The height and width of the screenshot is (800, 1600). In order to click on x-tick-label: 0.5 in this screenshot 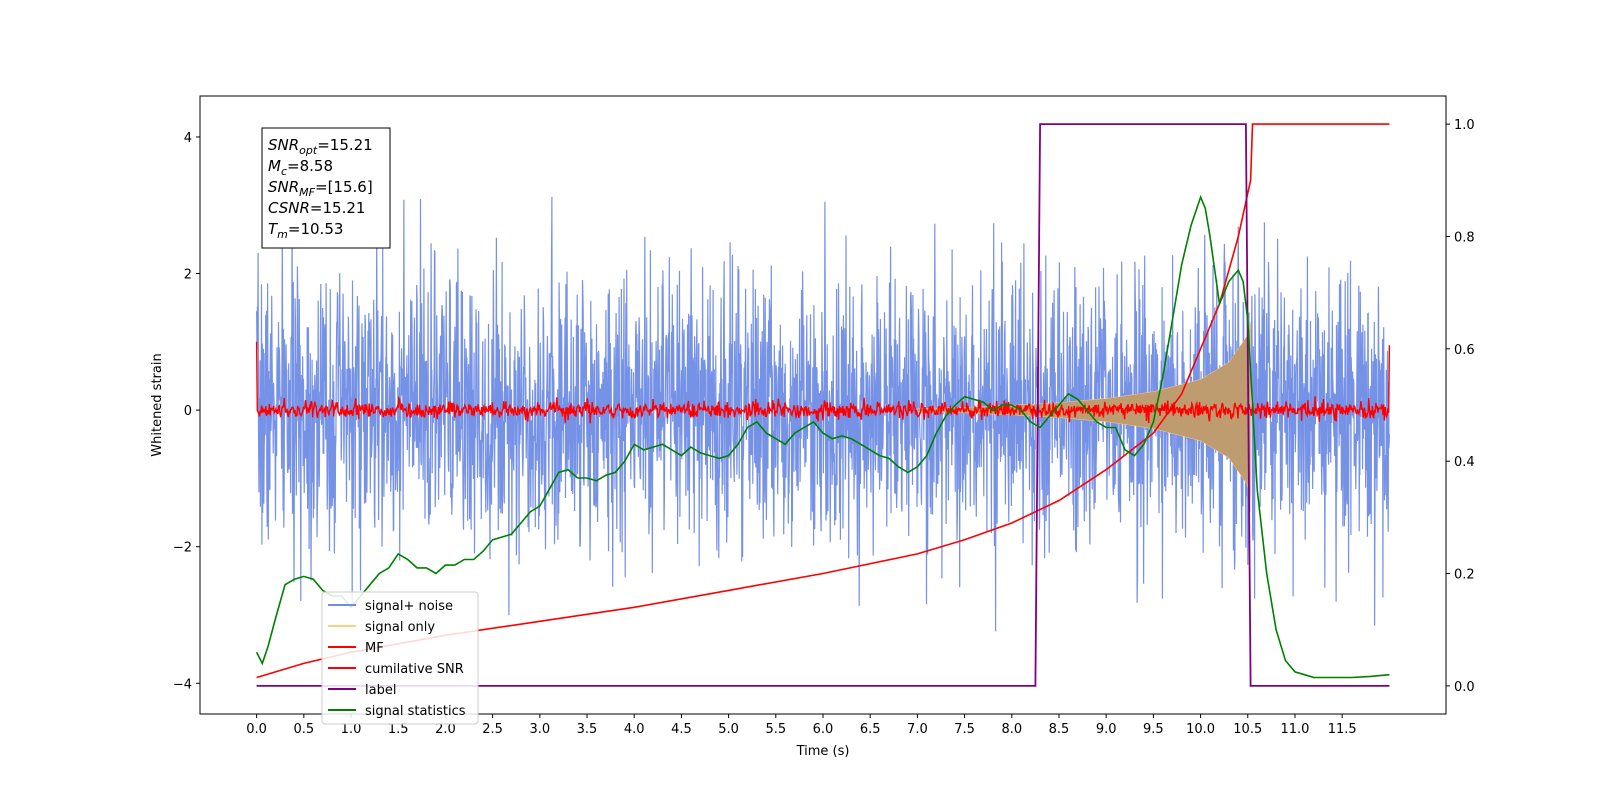, I will do `click(303, 729)`.